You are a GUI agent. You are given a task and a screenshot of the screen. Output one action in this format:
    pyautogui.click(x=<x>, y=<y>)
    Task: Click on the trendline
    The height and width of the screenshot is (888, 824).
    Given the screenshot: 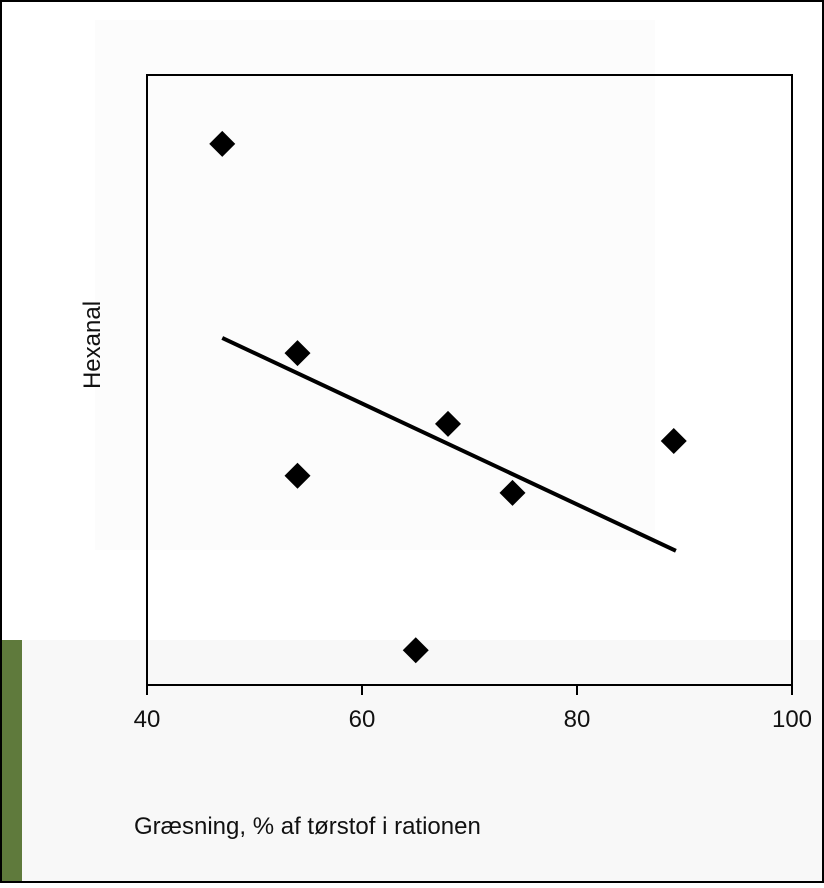 What is the action you would take?
    pyautogui.click(x=449, y=444)
    